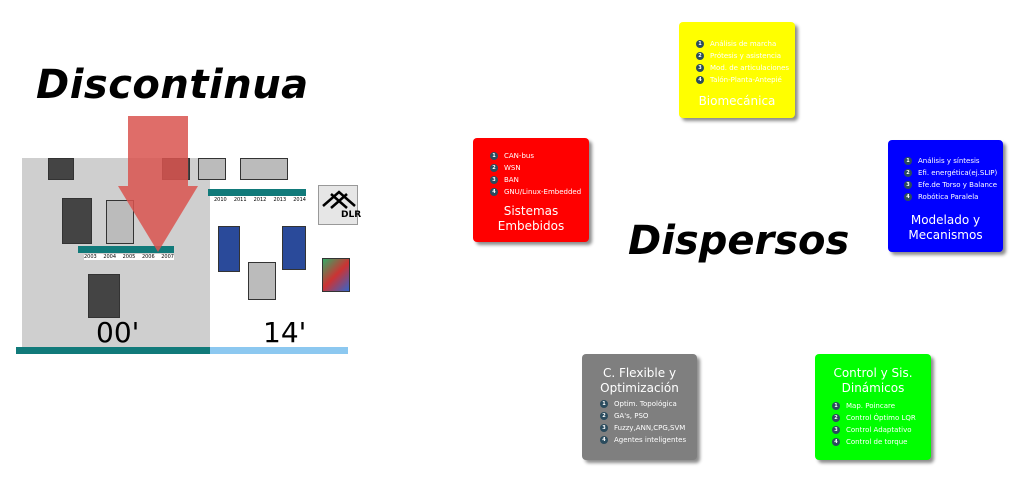 This screenshot has width=1024, height=488. I want to click on list-item: 4 Robótica Paralela, so click(950, 197).